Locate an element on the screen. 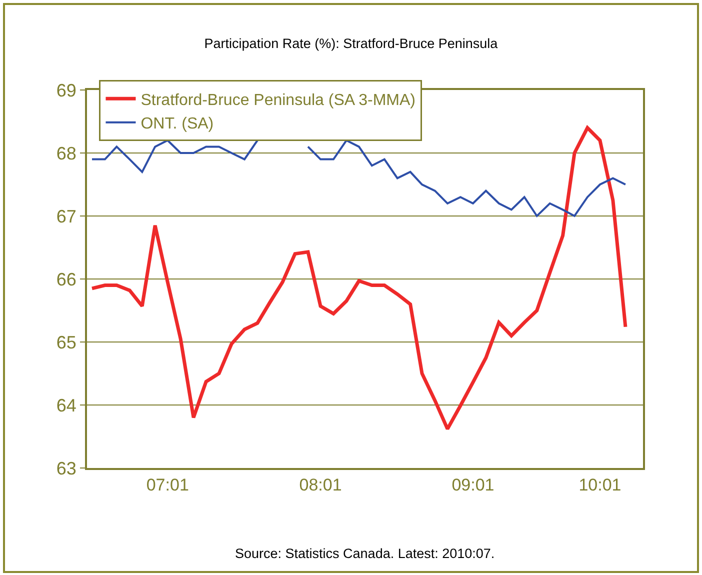 The image size is (702, 575). x-tick-label: 10:01 is located at coordinates (600, 484).